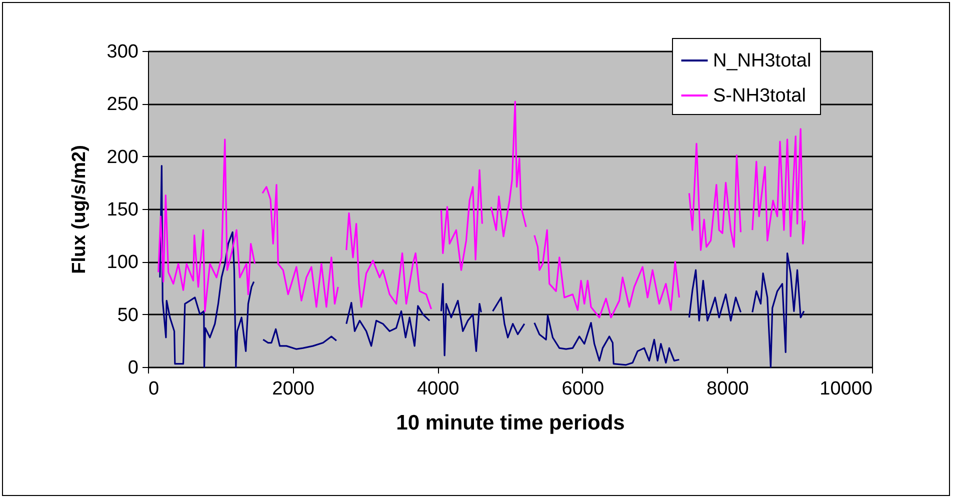 The width and height of the screenshot is (956, 502). What do you see at coordinates (122, 157) in the screenshot?
I see `y-tick-label: 200` at bounding box center [122, 157].